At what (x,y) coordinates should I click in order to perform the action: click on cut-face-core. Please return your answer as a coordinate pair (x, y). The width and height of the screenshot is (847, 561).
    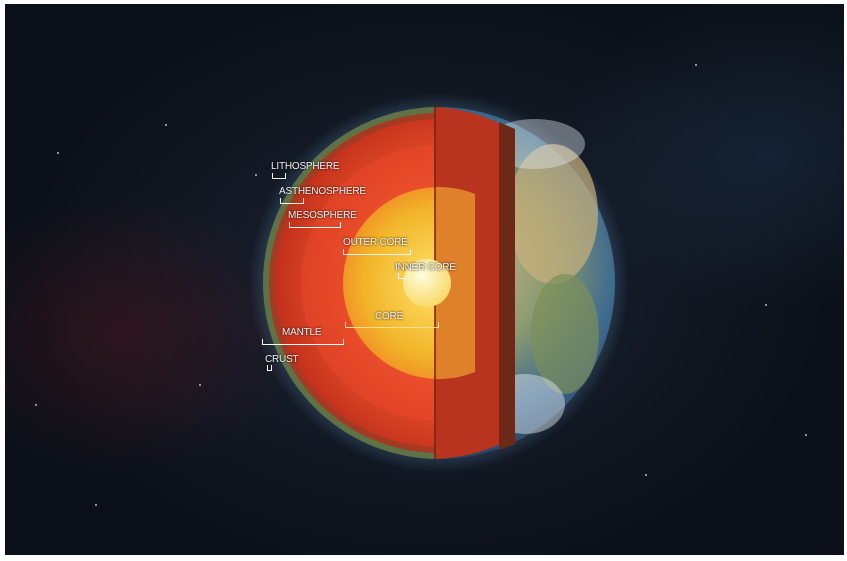
    Looking at the image, I should click on (455, 283).